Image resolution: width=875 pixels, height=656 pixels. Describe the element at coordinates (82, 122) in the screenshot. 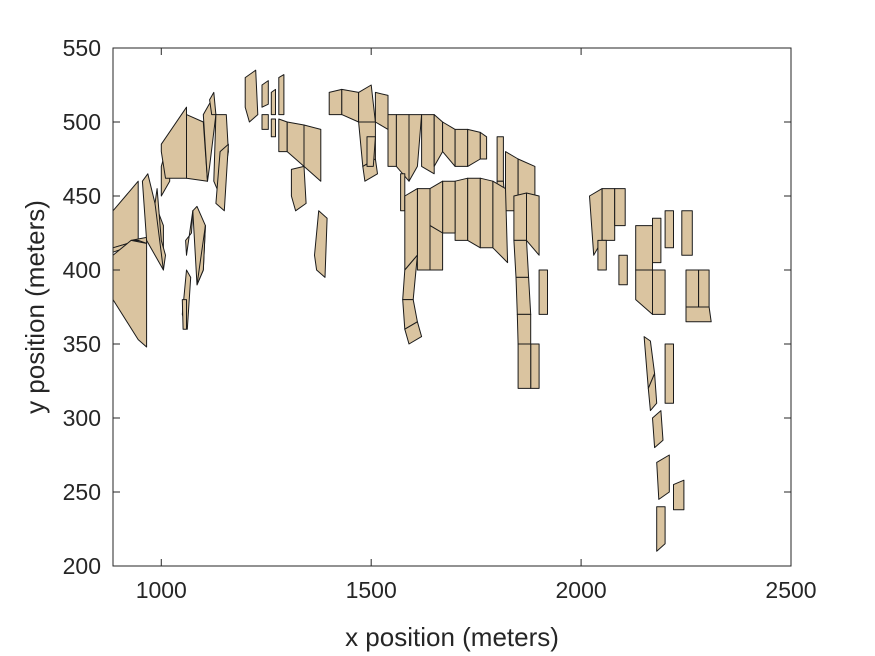

I see `y-tick-label: 500` at that location.